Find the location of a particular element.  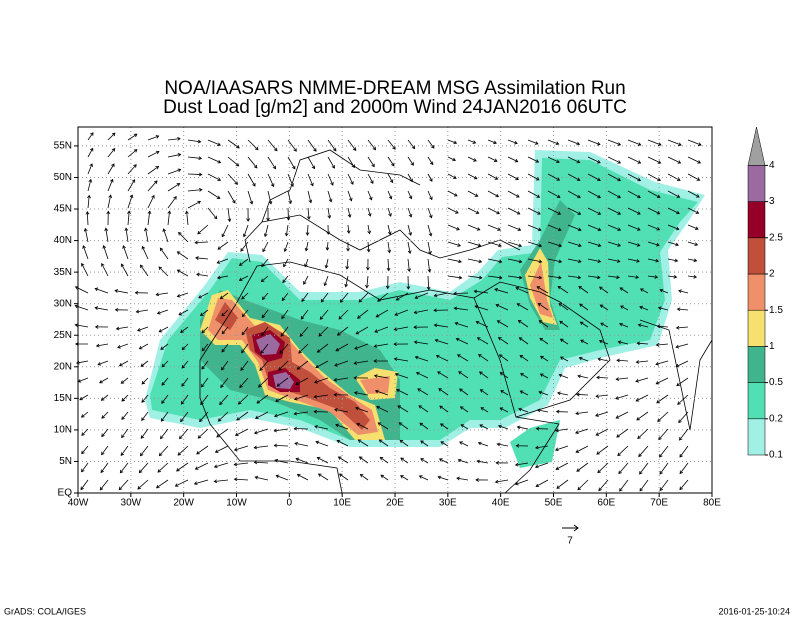

colorbar-box is located at coordinates (756, 292).